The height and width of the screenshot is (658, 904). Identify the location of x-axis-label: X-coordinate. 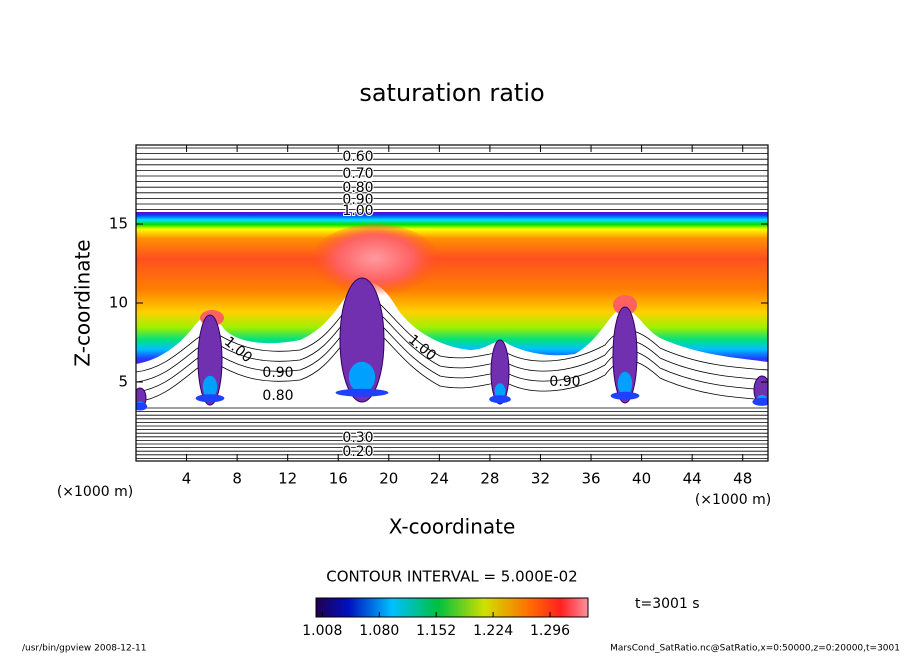
(452, 527).